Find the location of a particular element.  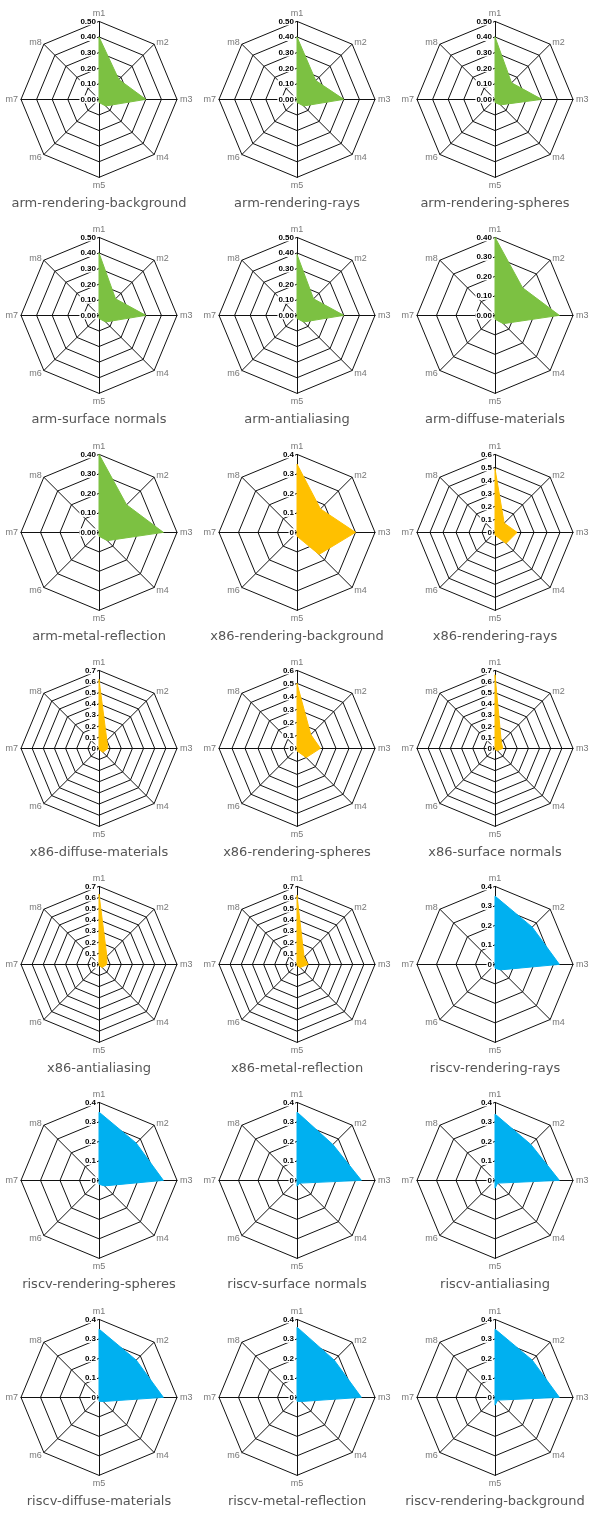

text: riscv-rendering-background is located at coordinates (495, 1500).